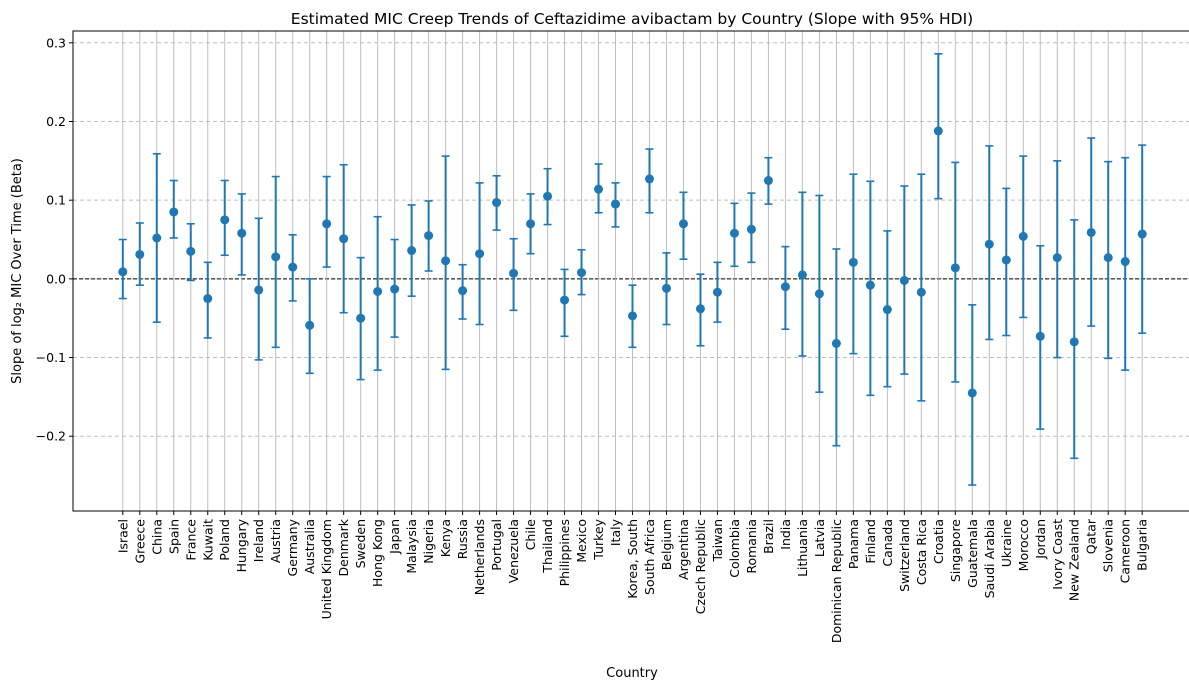  Describe the element at coordinates (156, 537) in the screenshot. I see `x-tick-label: China` at that location.